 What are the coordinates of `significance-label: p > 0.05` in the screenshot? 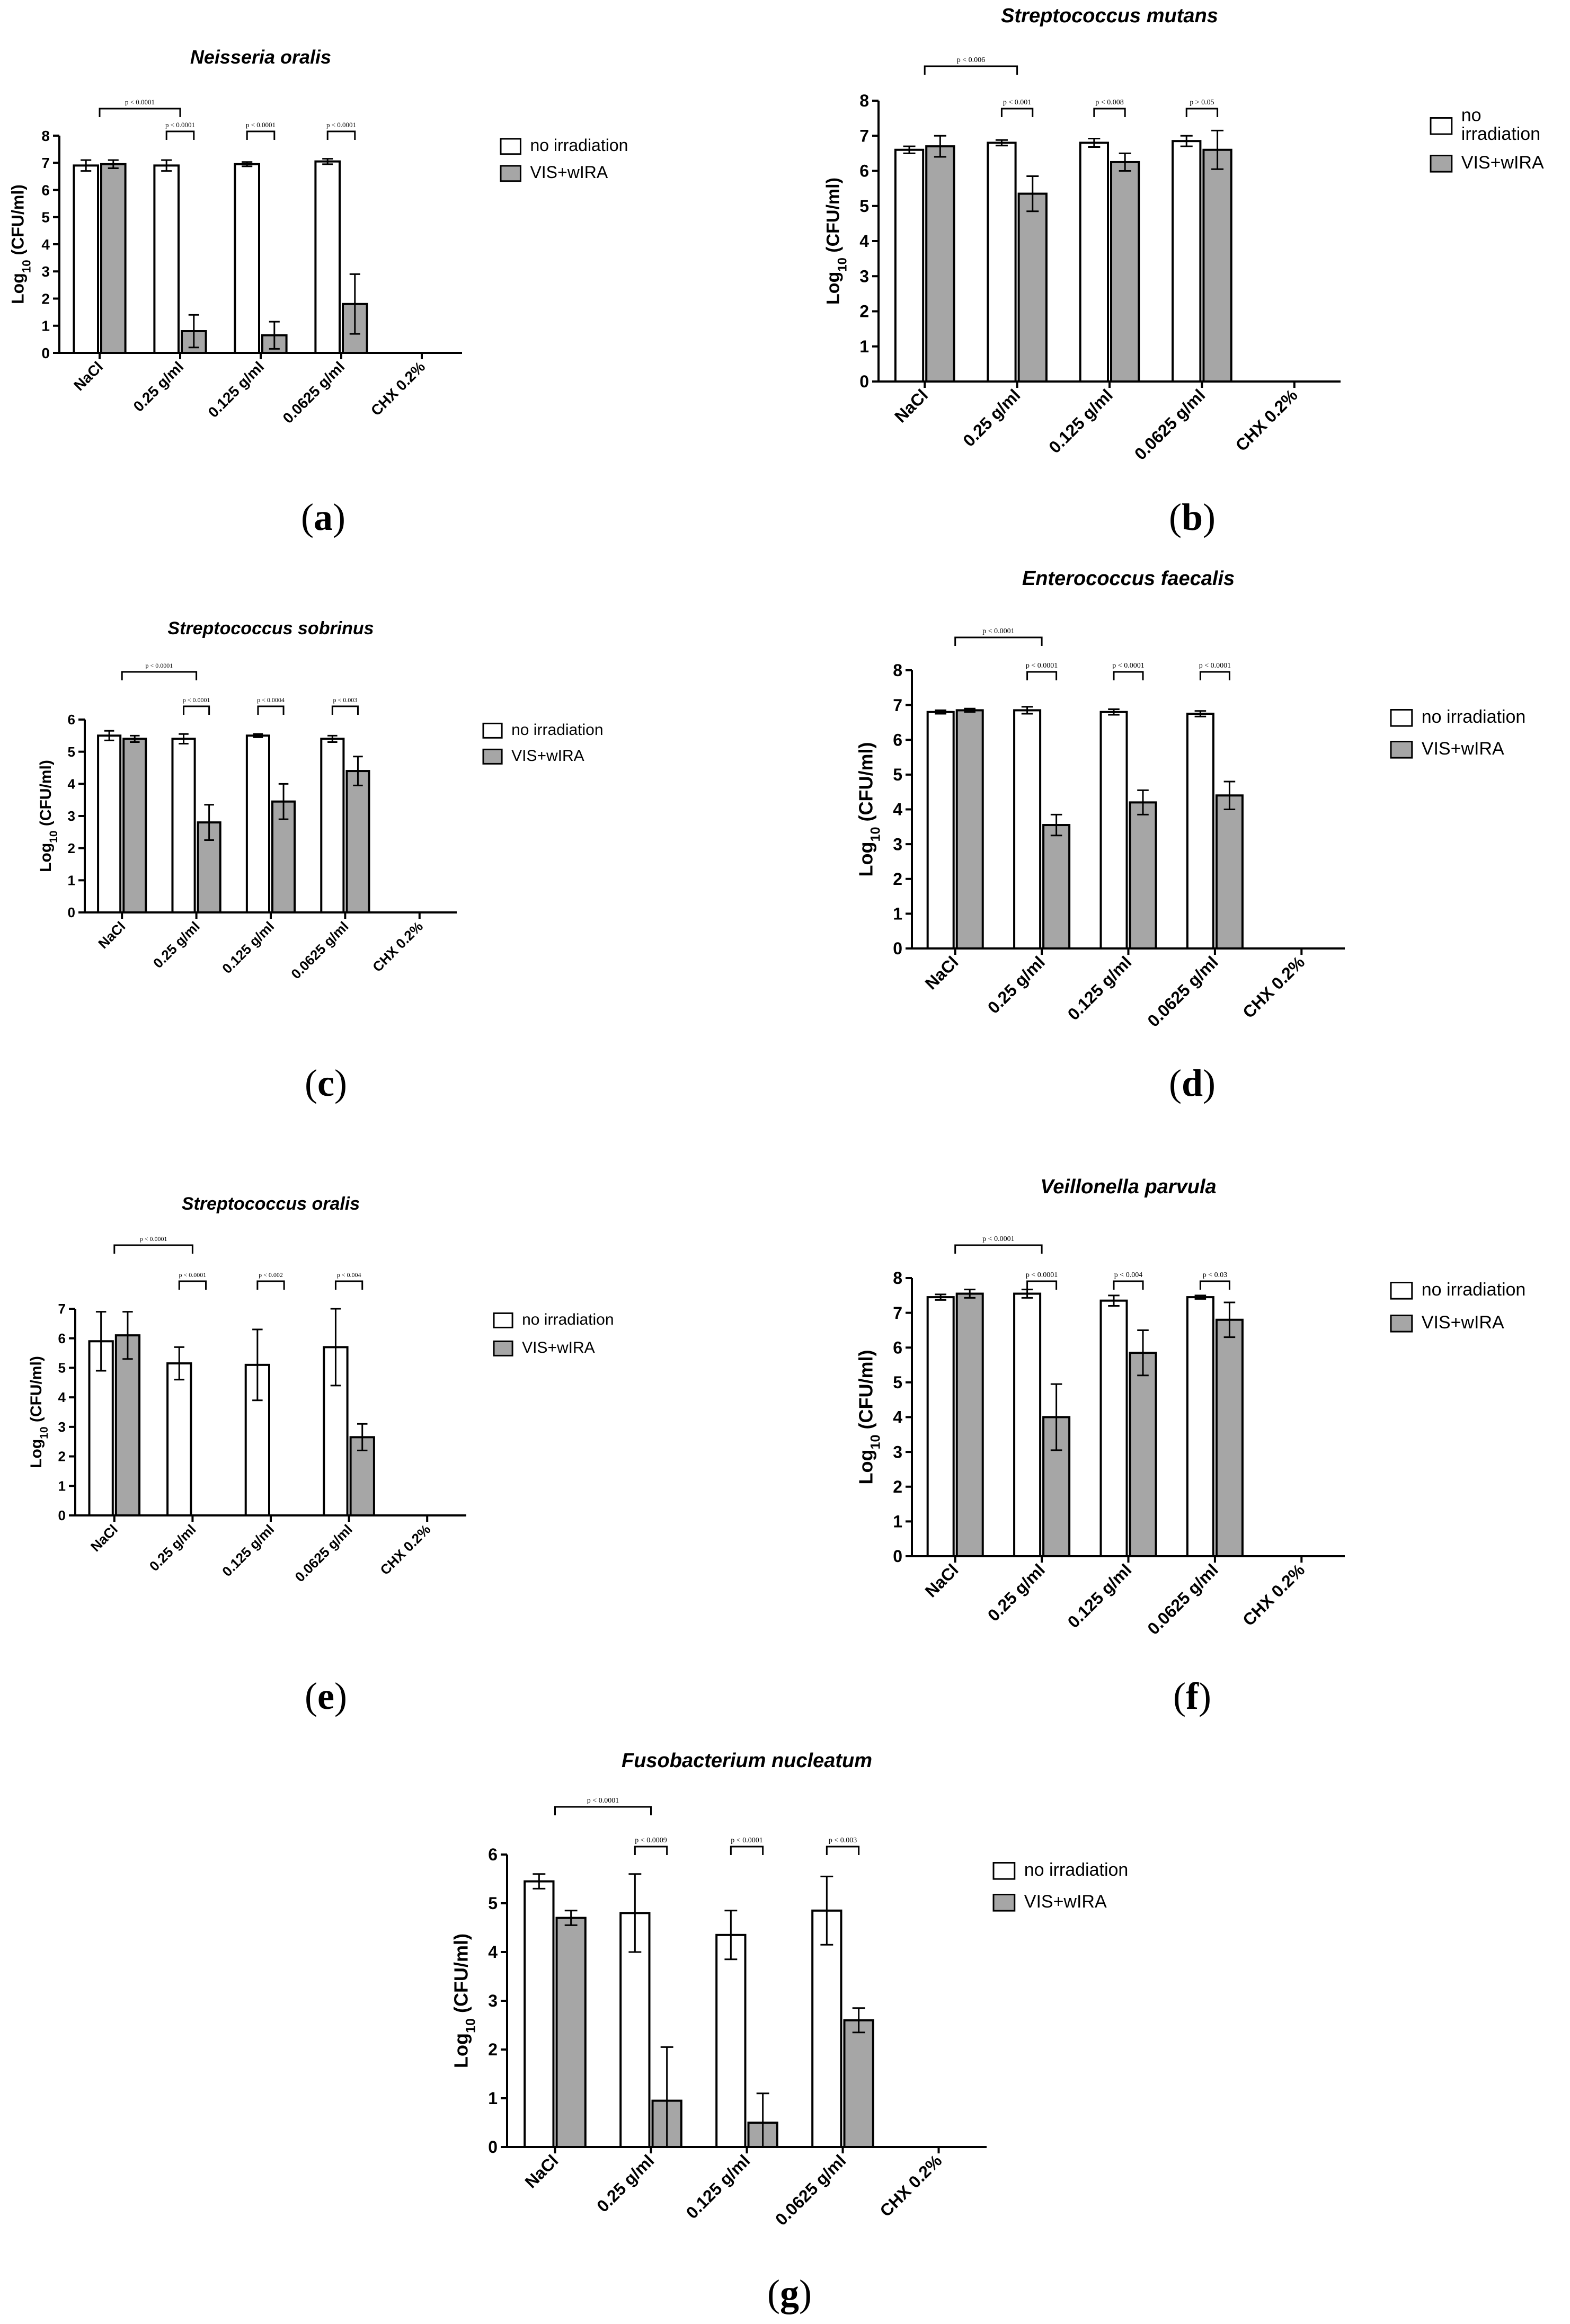 It's located at (1202, 103).